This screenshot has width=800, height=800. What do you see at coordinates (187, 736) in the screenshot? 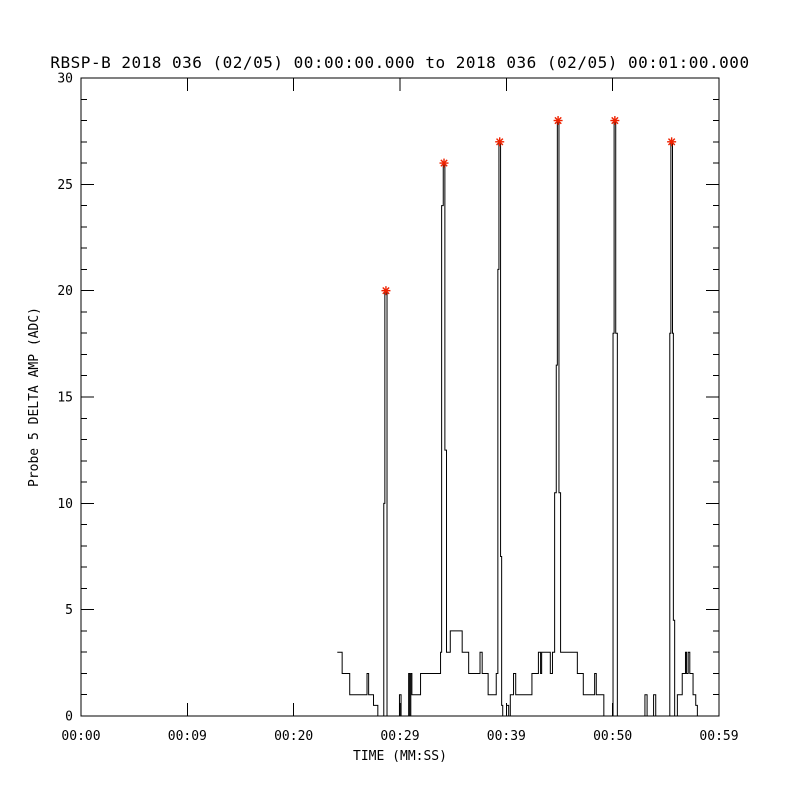
I see `x-tick-label: 00:09` at bounding box center [187, 736].